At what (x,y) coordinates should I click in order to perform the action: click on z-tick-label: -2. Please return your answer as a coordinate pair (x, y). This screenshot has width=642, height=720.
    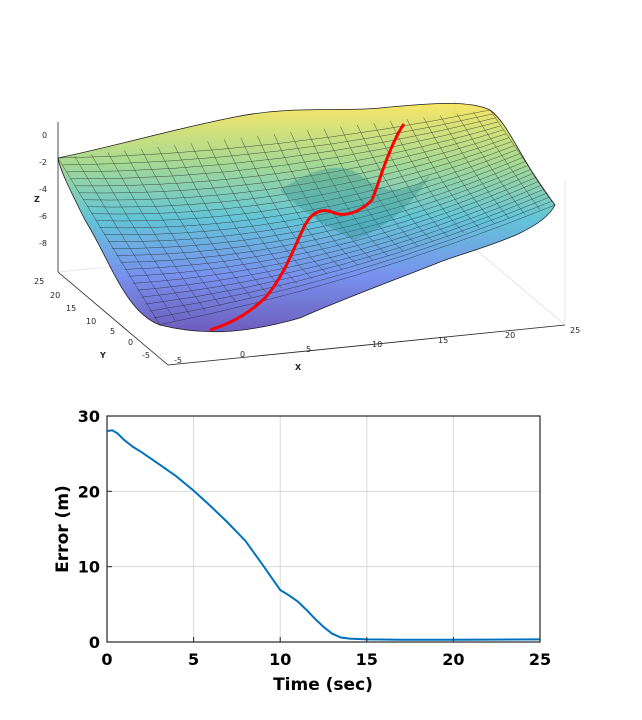
    Looking at the image, I should click on (43, 162).